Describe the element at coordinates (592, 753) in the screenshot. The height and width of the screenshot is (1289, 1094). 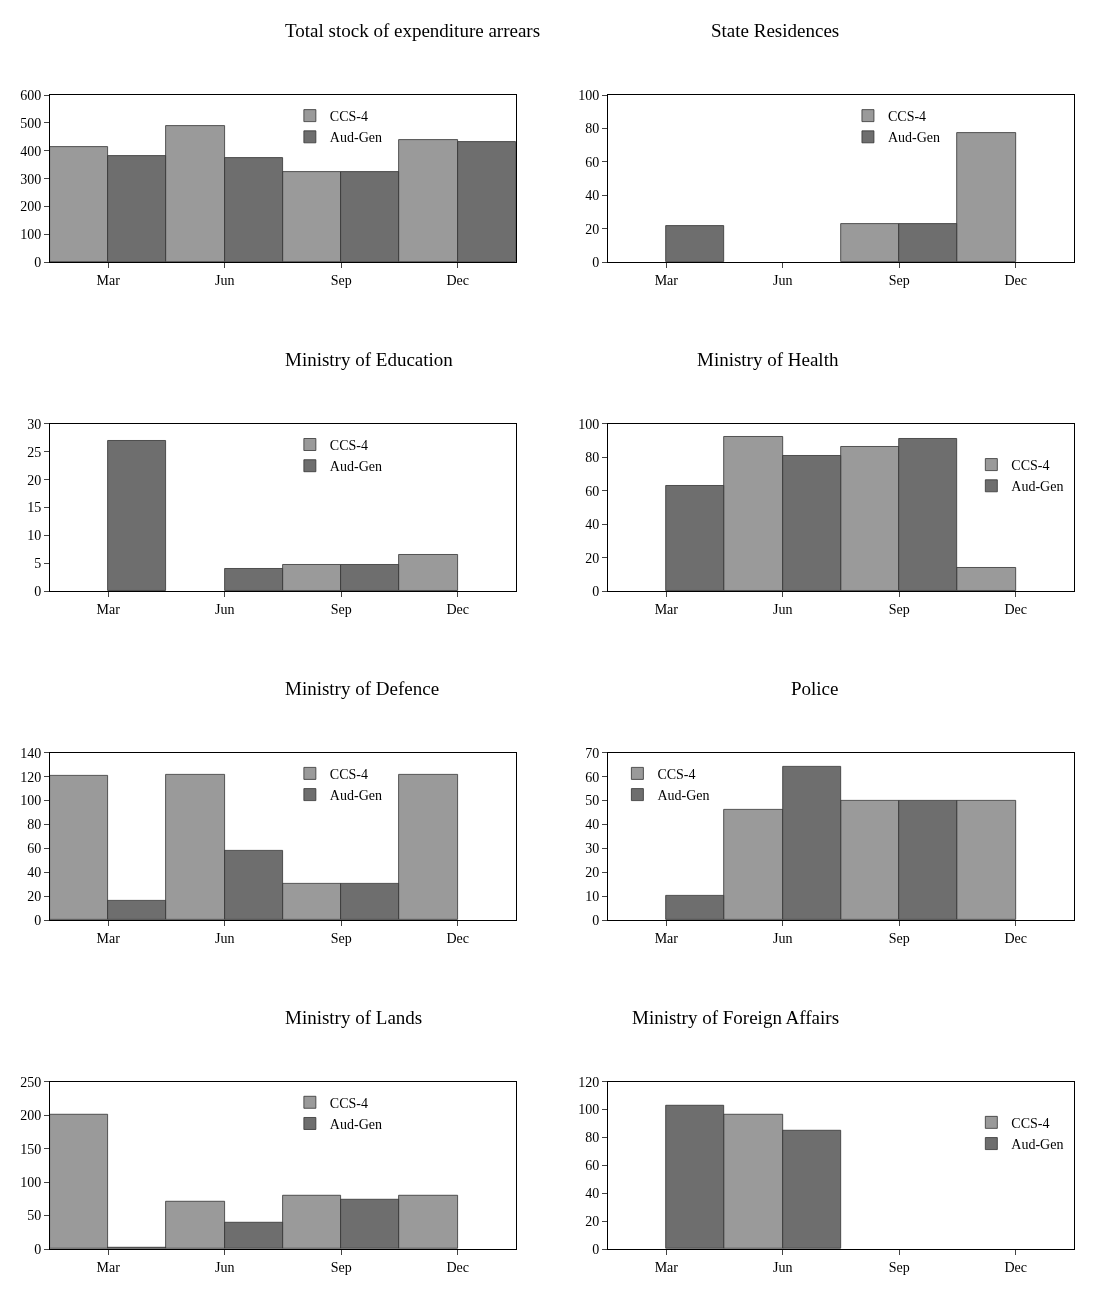
I see `y-tick-label: 70` at that location.